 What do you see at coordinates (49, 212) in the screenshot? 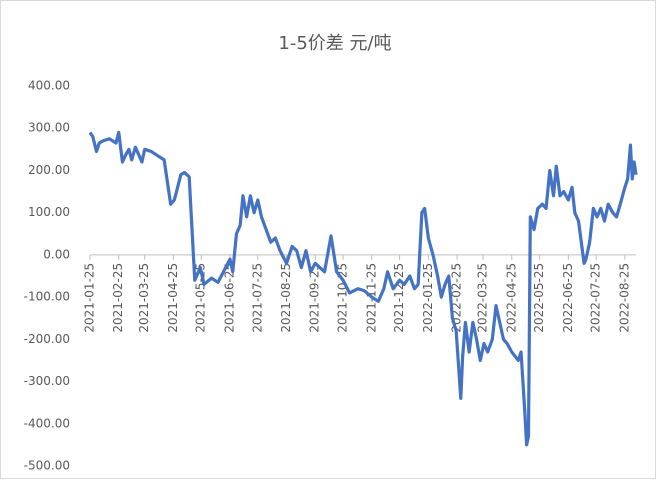
I see `y-tick-label: 100.00` at bounding box center [49, 212].